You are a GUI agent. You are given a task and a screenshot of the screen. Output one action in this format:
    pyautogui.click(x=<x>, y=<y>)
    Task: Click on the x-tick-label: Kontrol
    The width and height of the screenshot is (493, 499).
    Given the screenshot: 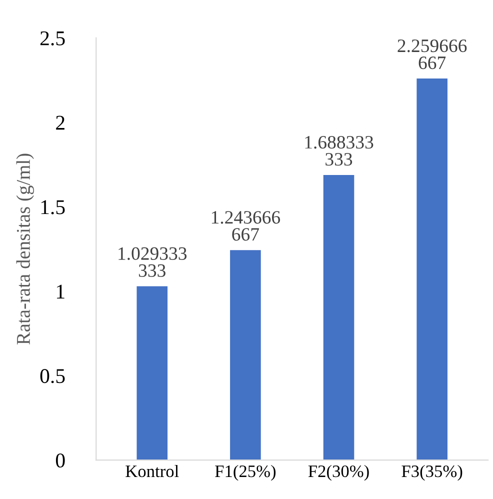 What is the action you would take?
    pyautogui.click(x=152, y=471)
    